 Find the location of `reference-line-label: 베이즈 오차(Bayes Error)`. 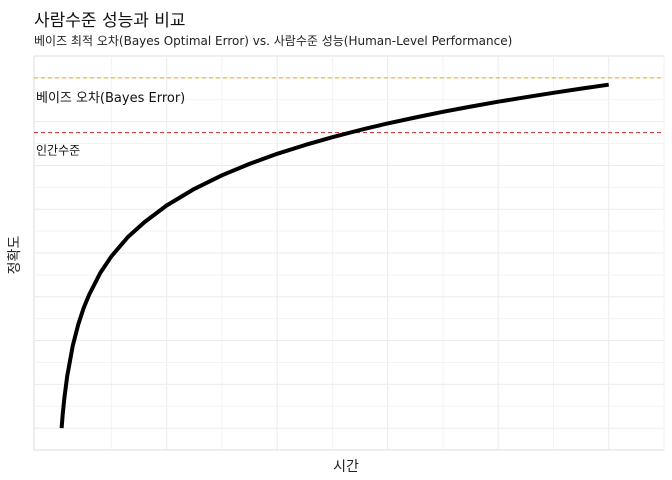

reference-line-label: 베이즈 오차(Bayes Error) is located at coordinates (110, 98).